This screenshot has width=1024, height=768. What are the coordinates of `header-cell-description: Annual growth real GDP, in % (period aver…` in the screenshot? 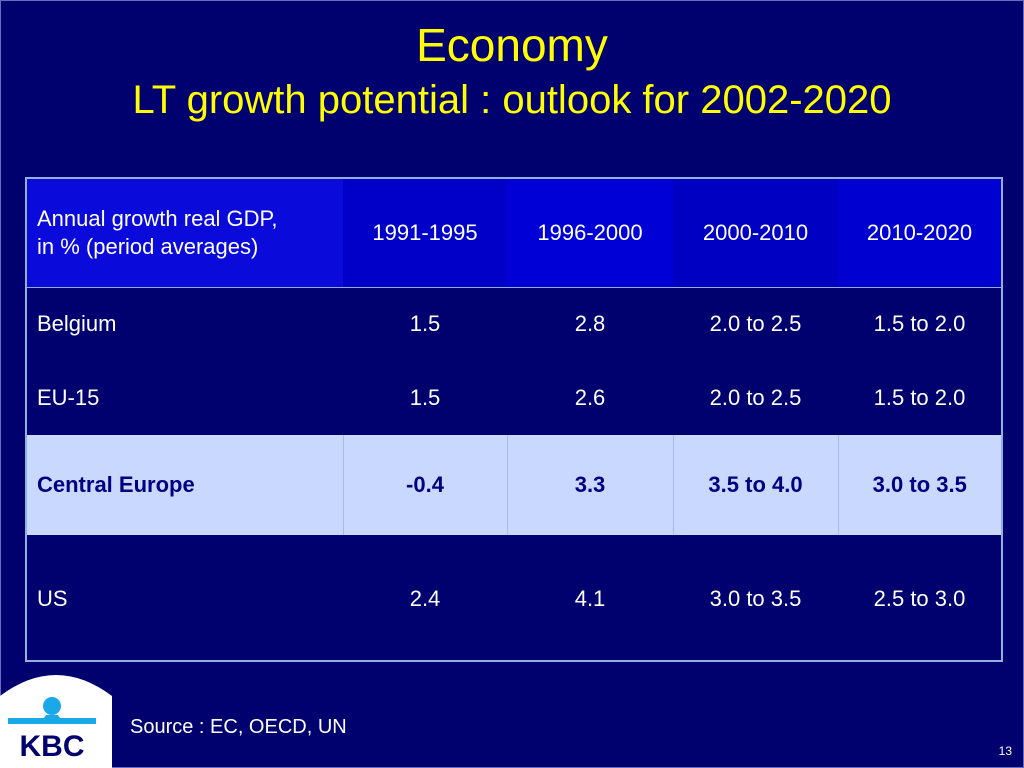 It's located at (185, 233).